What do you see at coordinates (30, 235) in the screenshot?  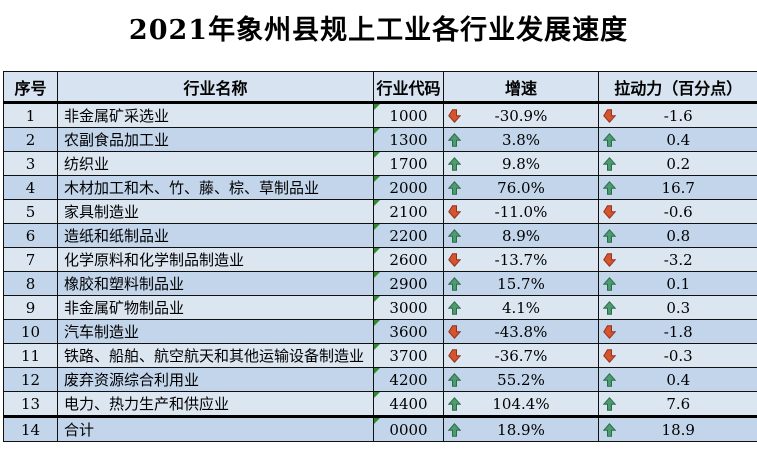 I see `seq-no-cell: 6` at bounding box center [30, 235].